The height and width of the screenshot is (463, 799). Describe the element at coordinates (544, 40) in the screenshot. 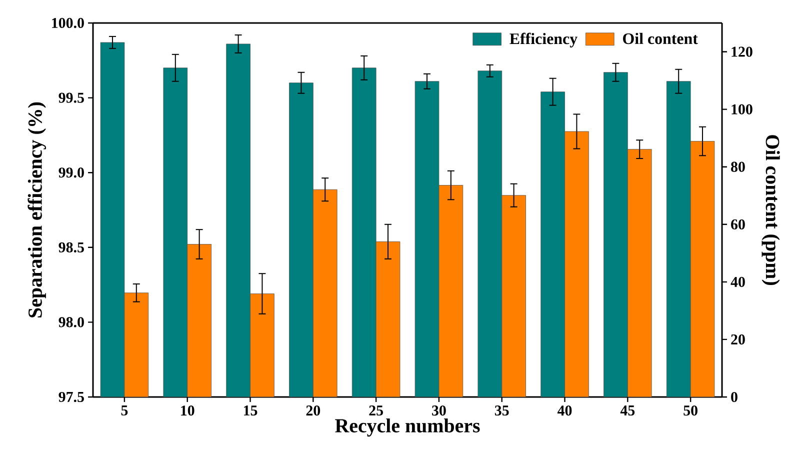

I see `legend-label: Efficiency` at that location.